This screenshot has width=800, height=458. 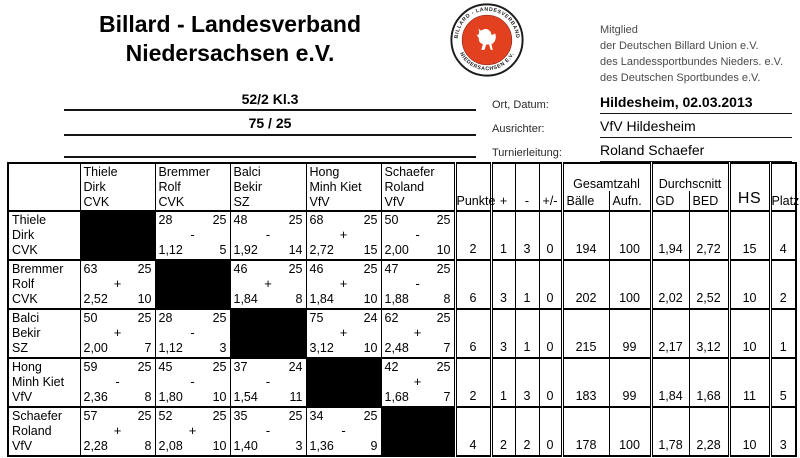 What do you see at coordinates (344, 348) in the screenshot?
I see `match-average-row: 3,12 10` at bounding box center [344, 348].